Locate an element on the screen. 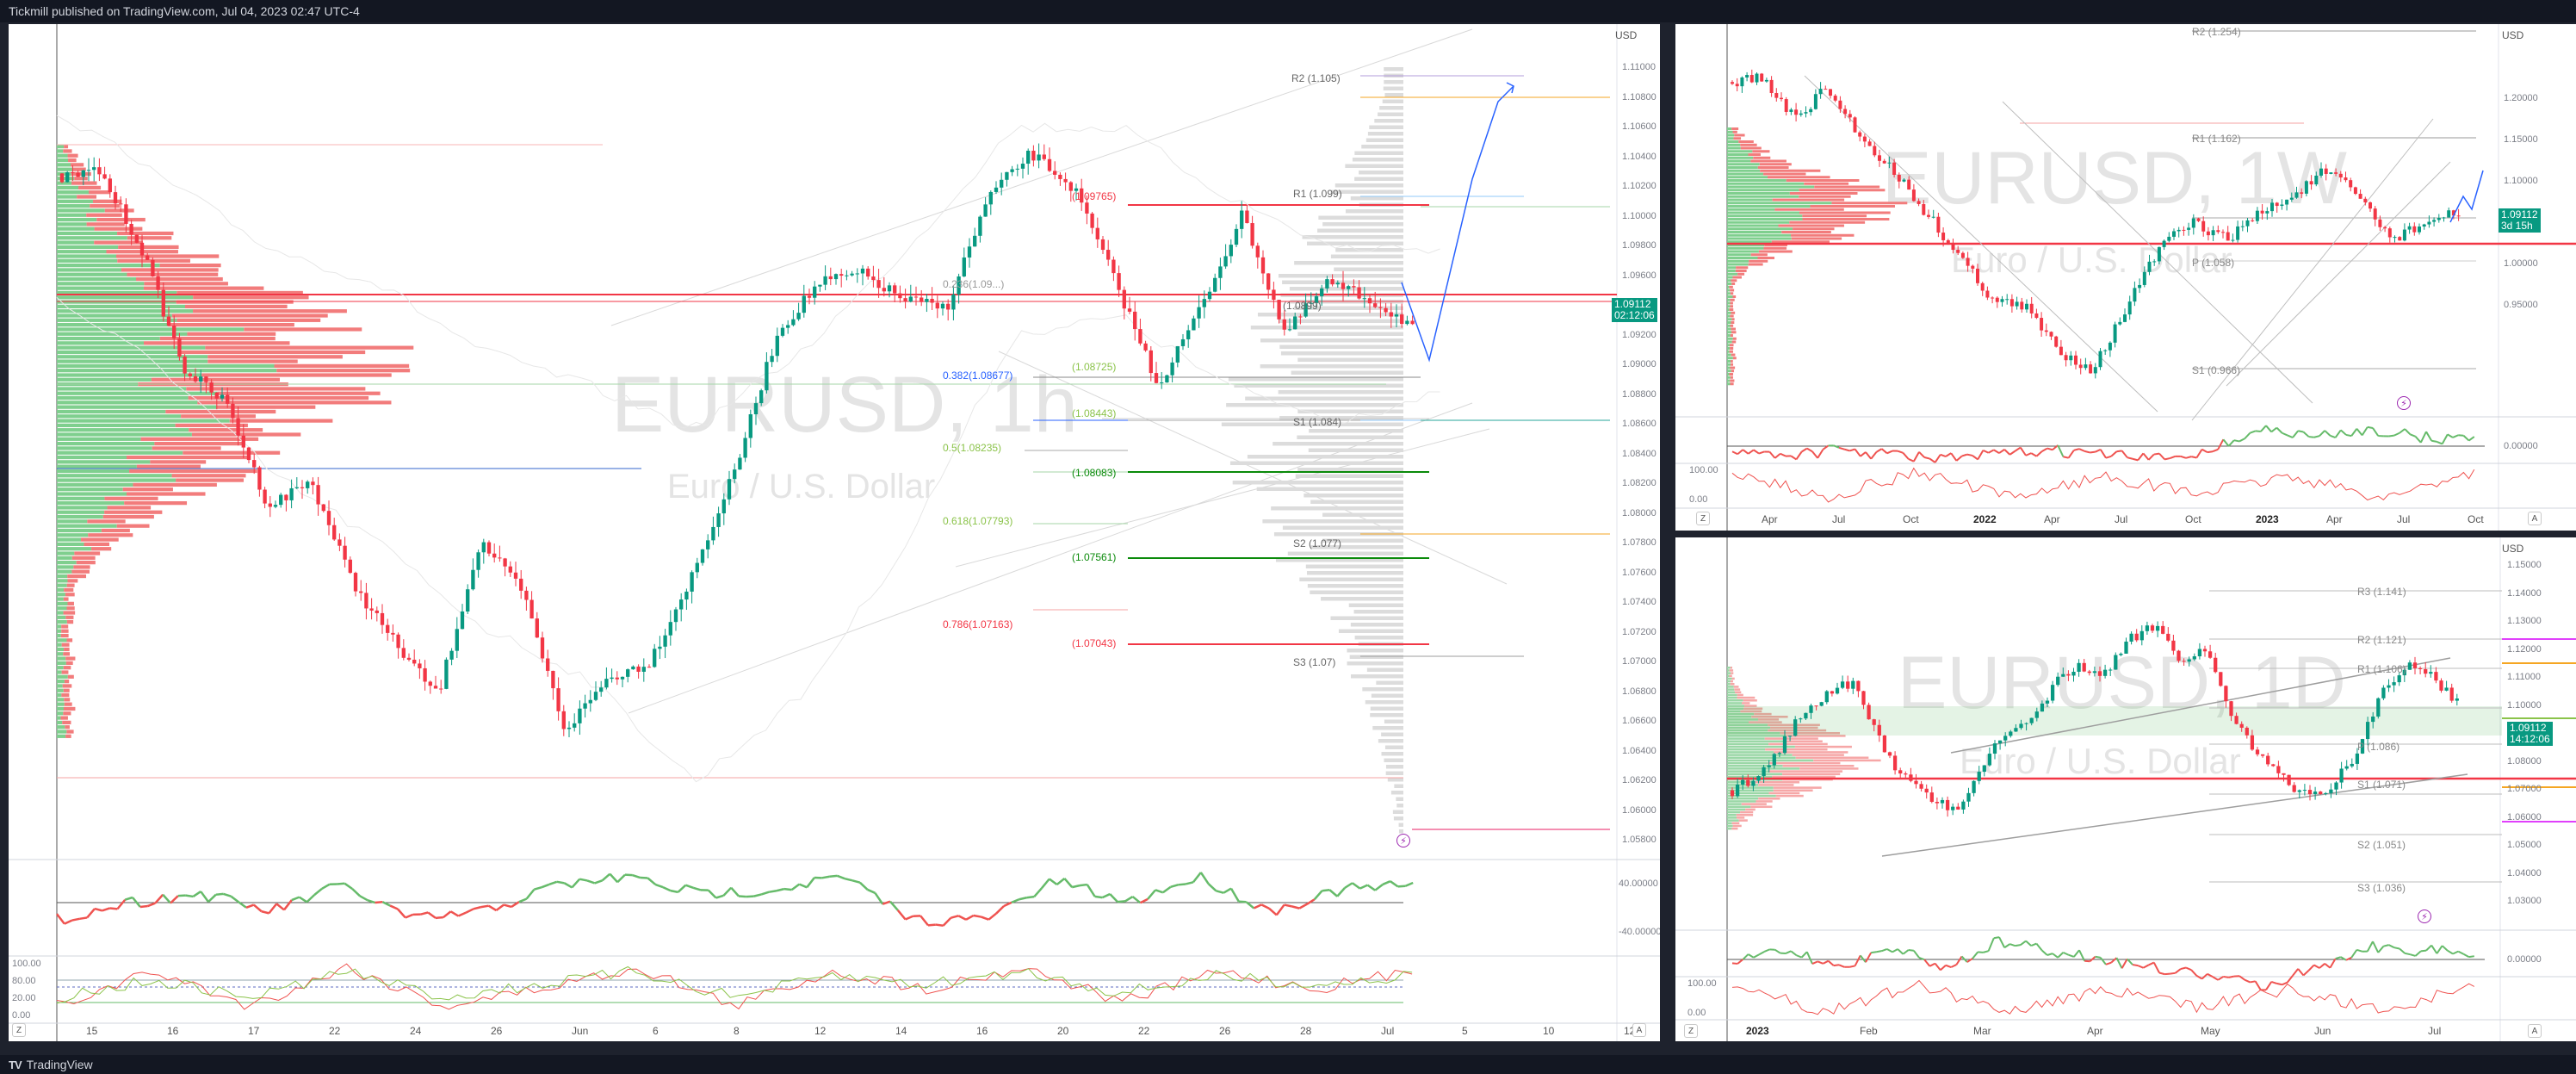  brand-name: TradingView is located at coordinates (60, 1064).